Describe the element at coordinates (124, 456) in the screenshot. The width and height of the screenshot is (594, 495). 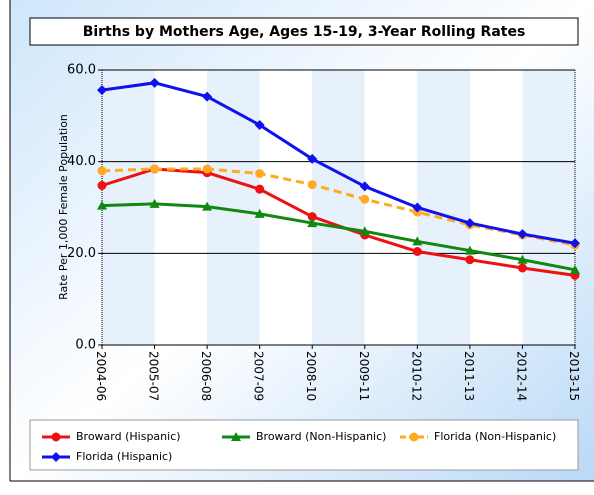
I see `legend-label: Florida (Hispanic)` at that location.